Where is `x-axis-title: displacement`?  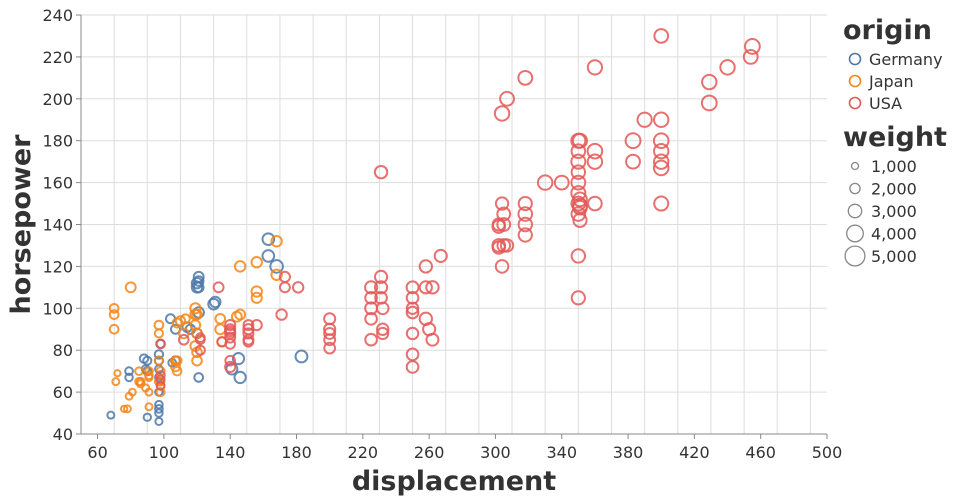 x-axis-title: displacement is located at coordinates (454, 481).